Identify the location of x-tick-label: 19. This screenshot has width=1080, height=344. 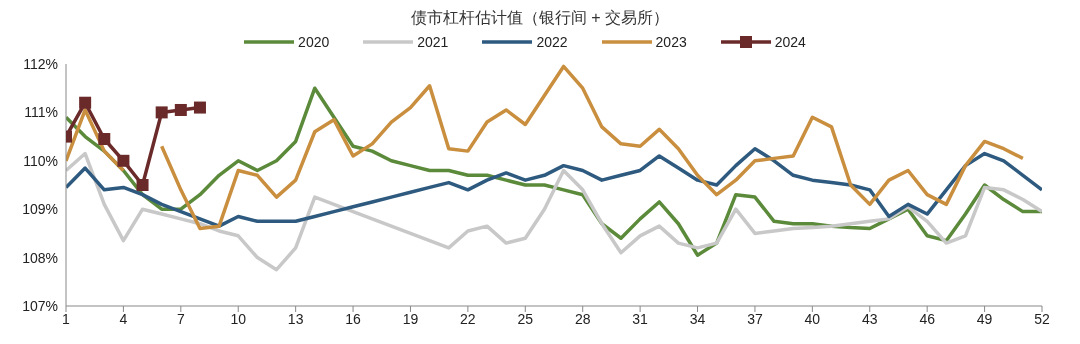
(410, 318).